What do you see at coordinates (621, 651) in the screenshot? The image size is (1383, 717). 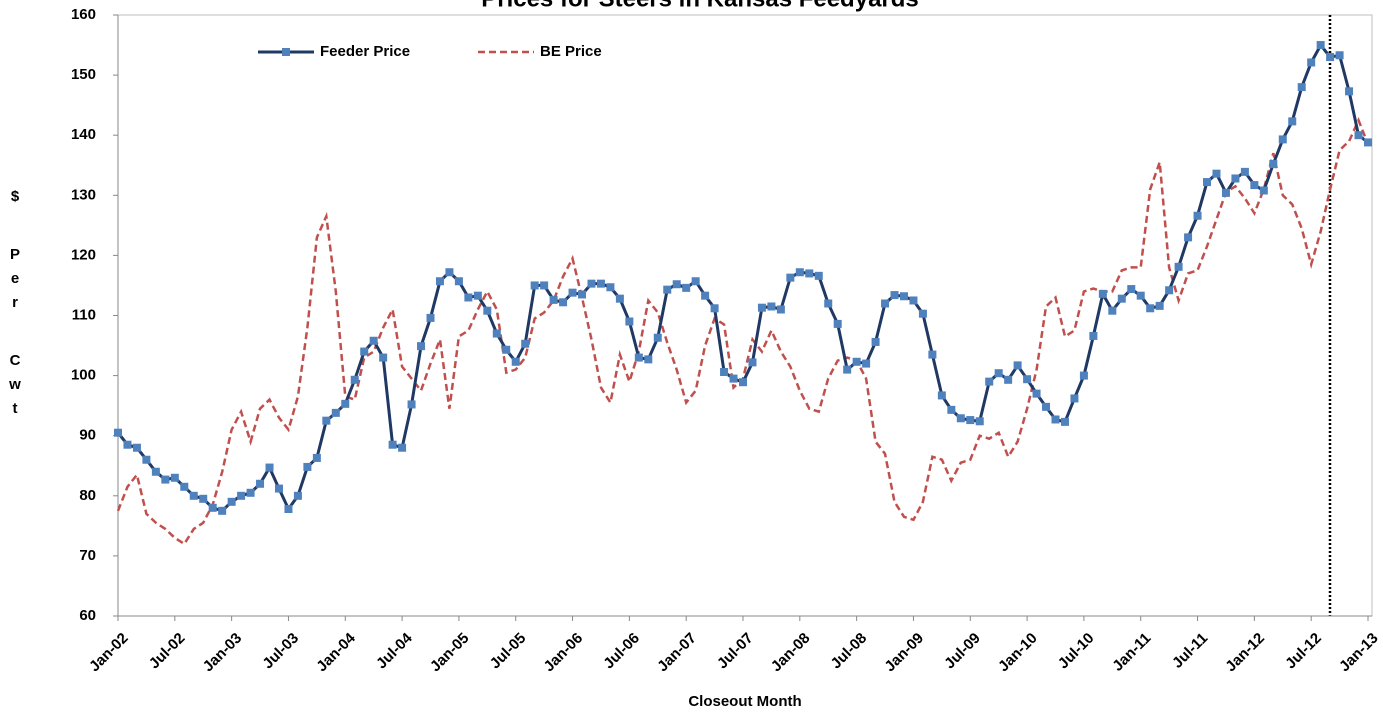 I see `x-tick-label: Jul-06` at bounding box center [621, 651].